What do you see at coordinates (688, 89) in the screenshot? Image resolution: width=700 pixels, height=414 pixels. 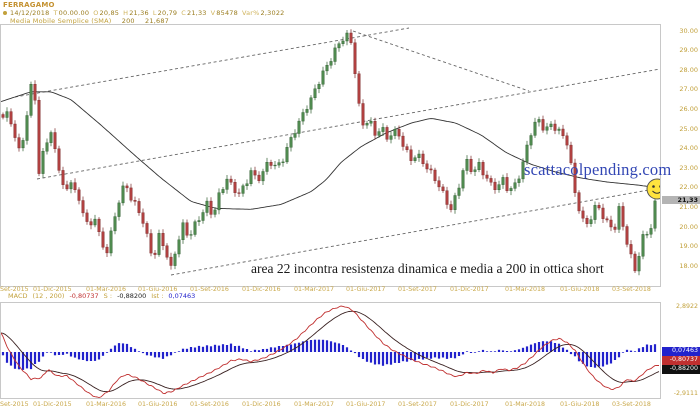 I see `price-axis-label: 27.00` at bounding box center [688, 89].